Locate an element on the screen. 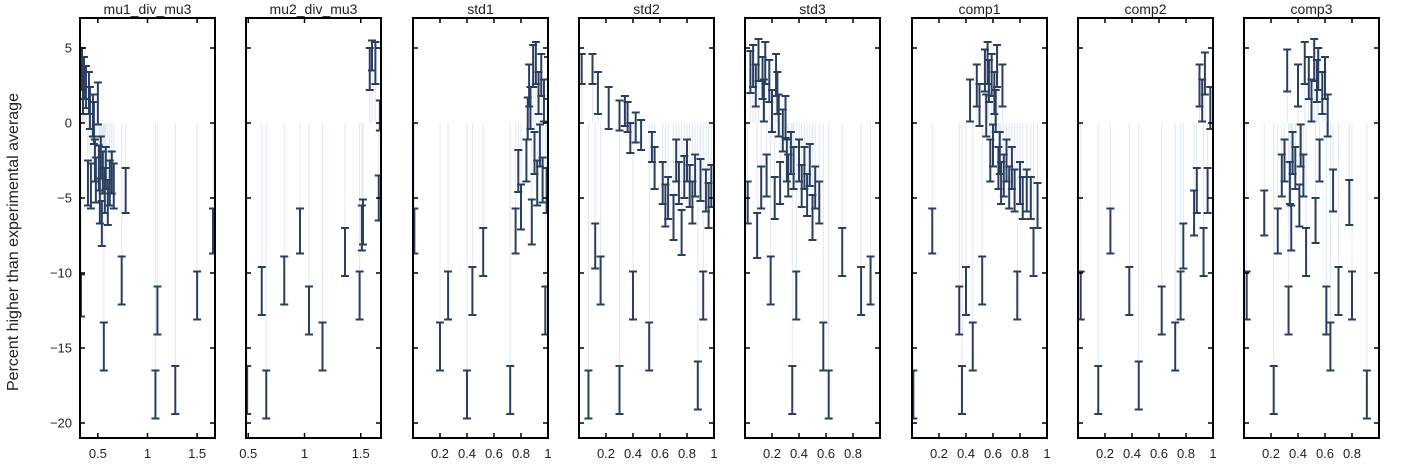 This screenshot has width=1420, height=472. panel-mu1_div_mu3: 5 0 −5 −10 −15 −20 0.5 1 1.5 mu1_div_mu3 is located at coordinates (133, 231).